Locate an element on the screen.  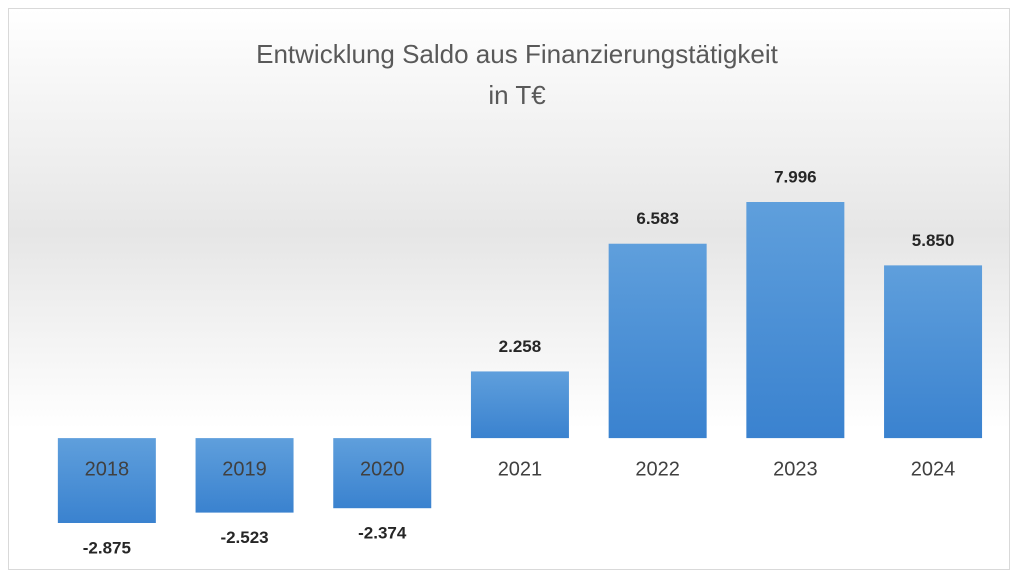
data-label: 5.850 is located at coordinates (933, 240).